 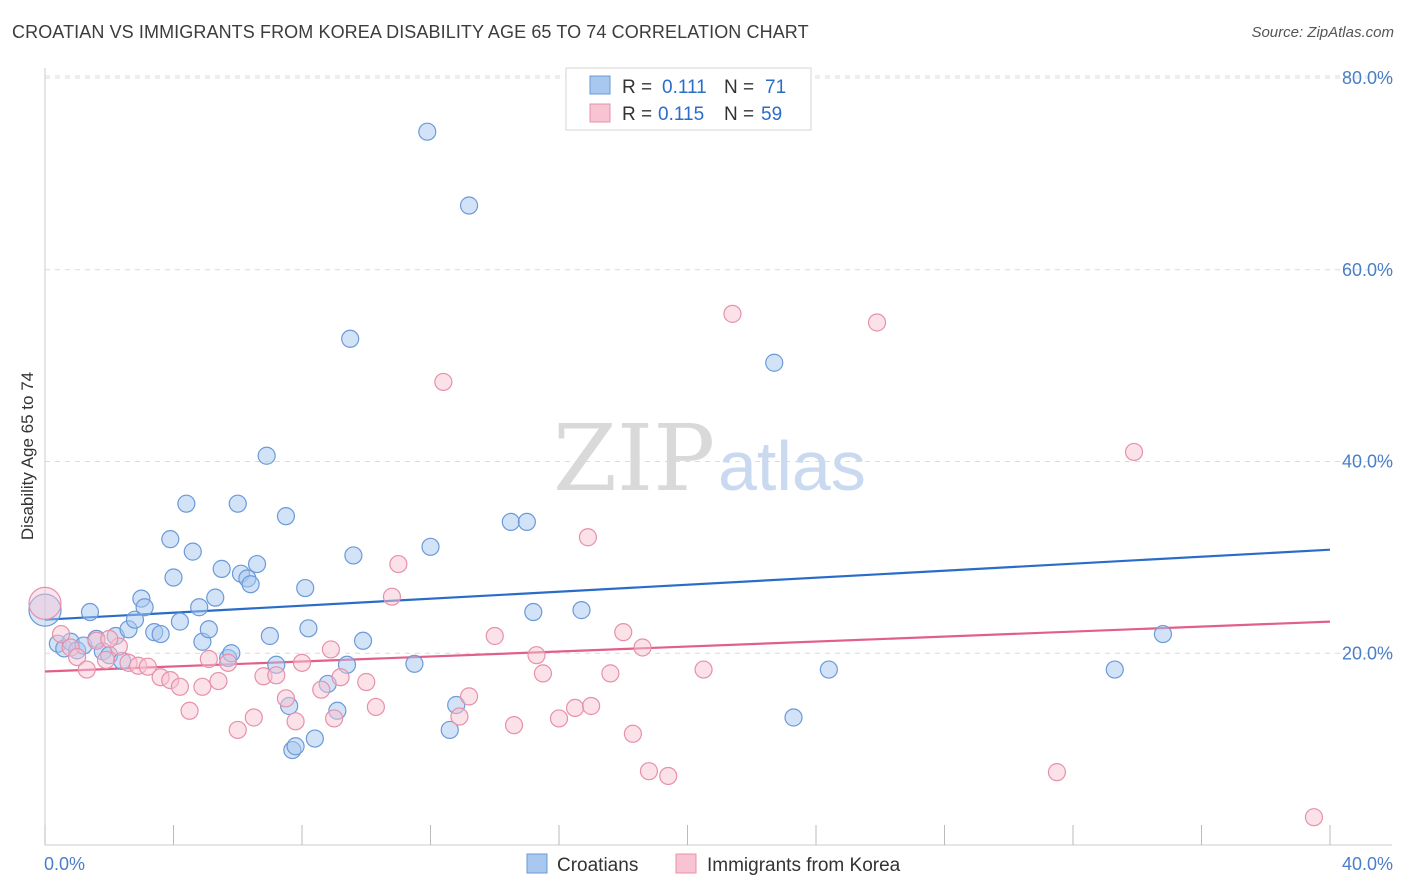 I want to click on bottom-legend-swatch-korea, so click(x=686, y=863).